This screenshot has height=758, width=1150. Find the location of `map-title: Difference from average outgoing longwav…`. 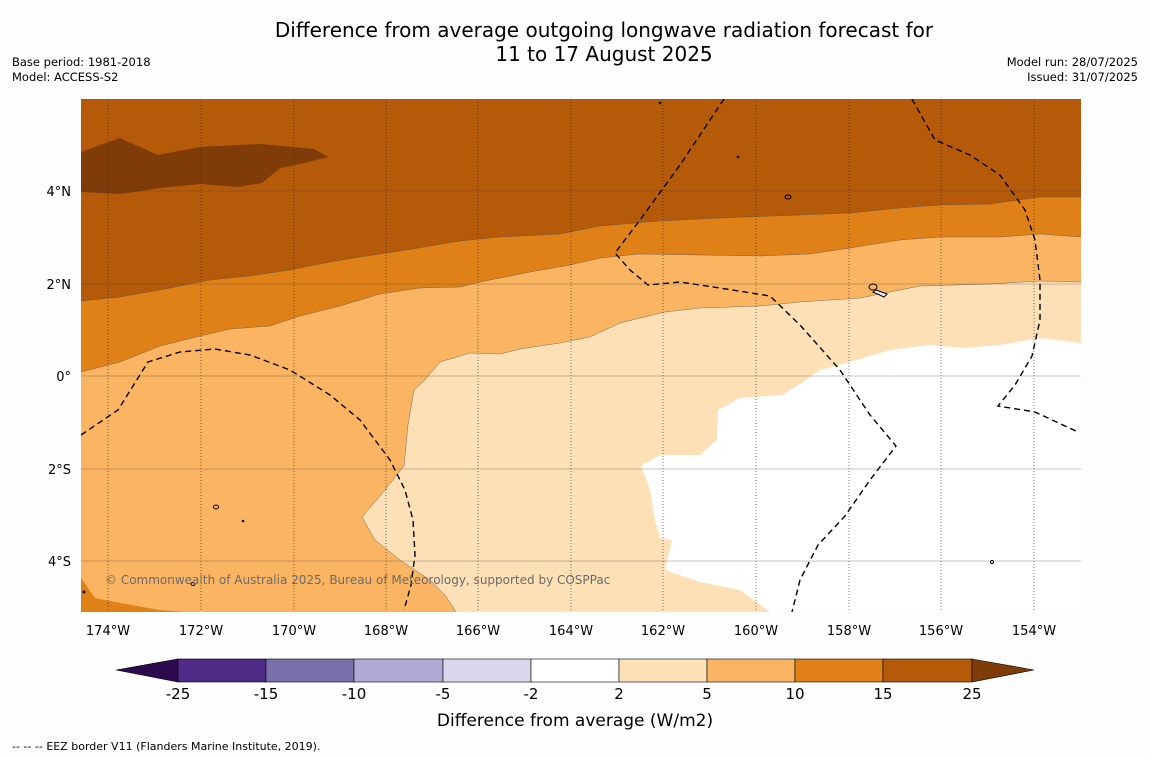

map-title: Difference from average outgoing longwav… is located at coordinates (575, 42).